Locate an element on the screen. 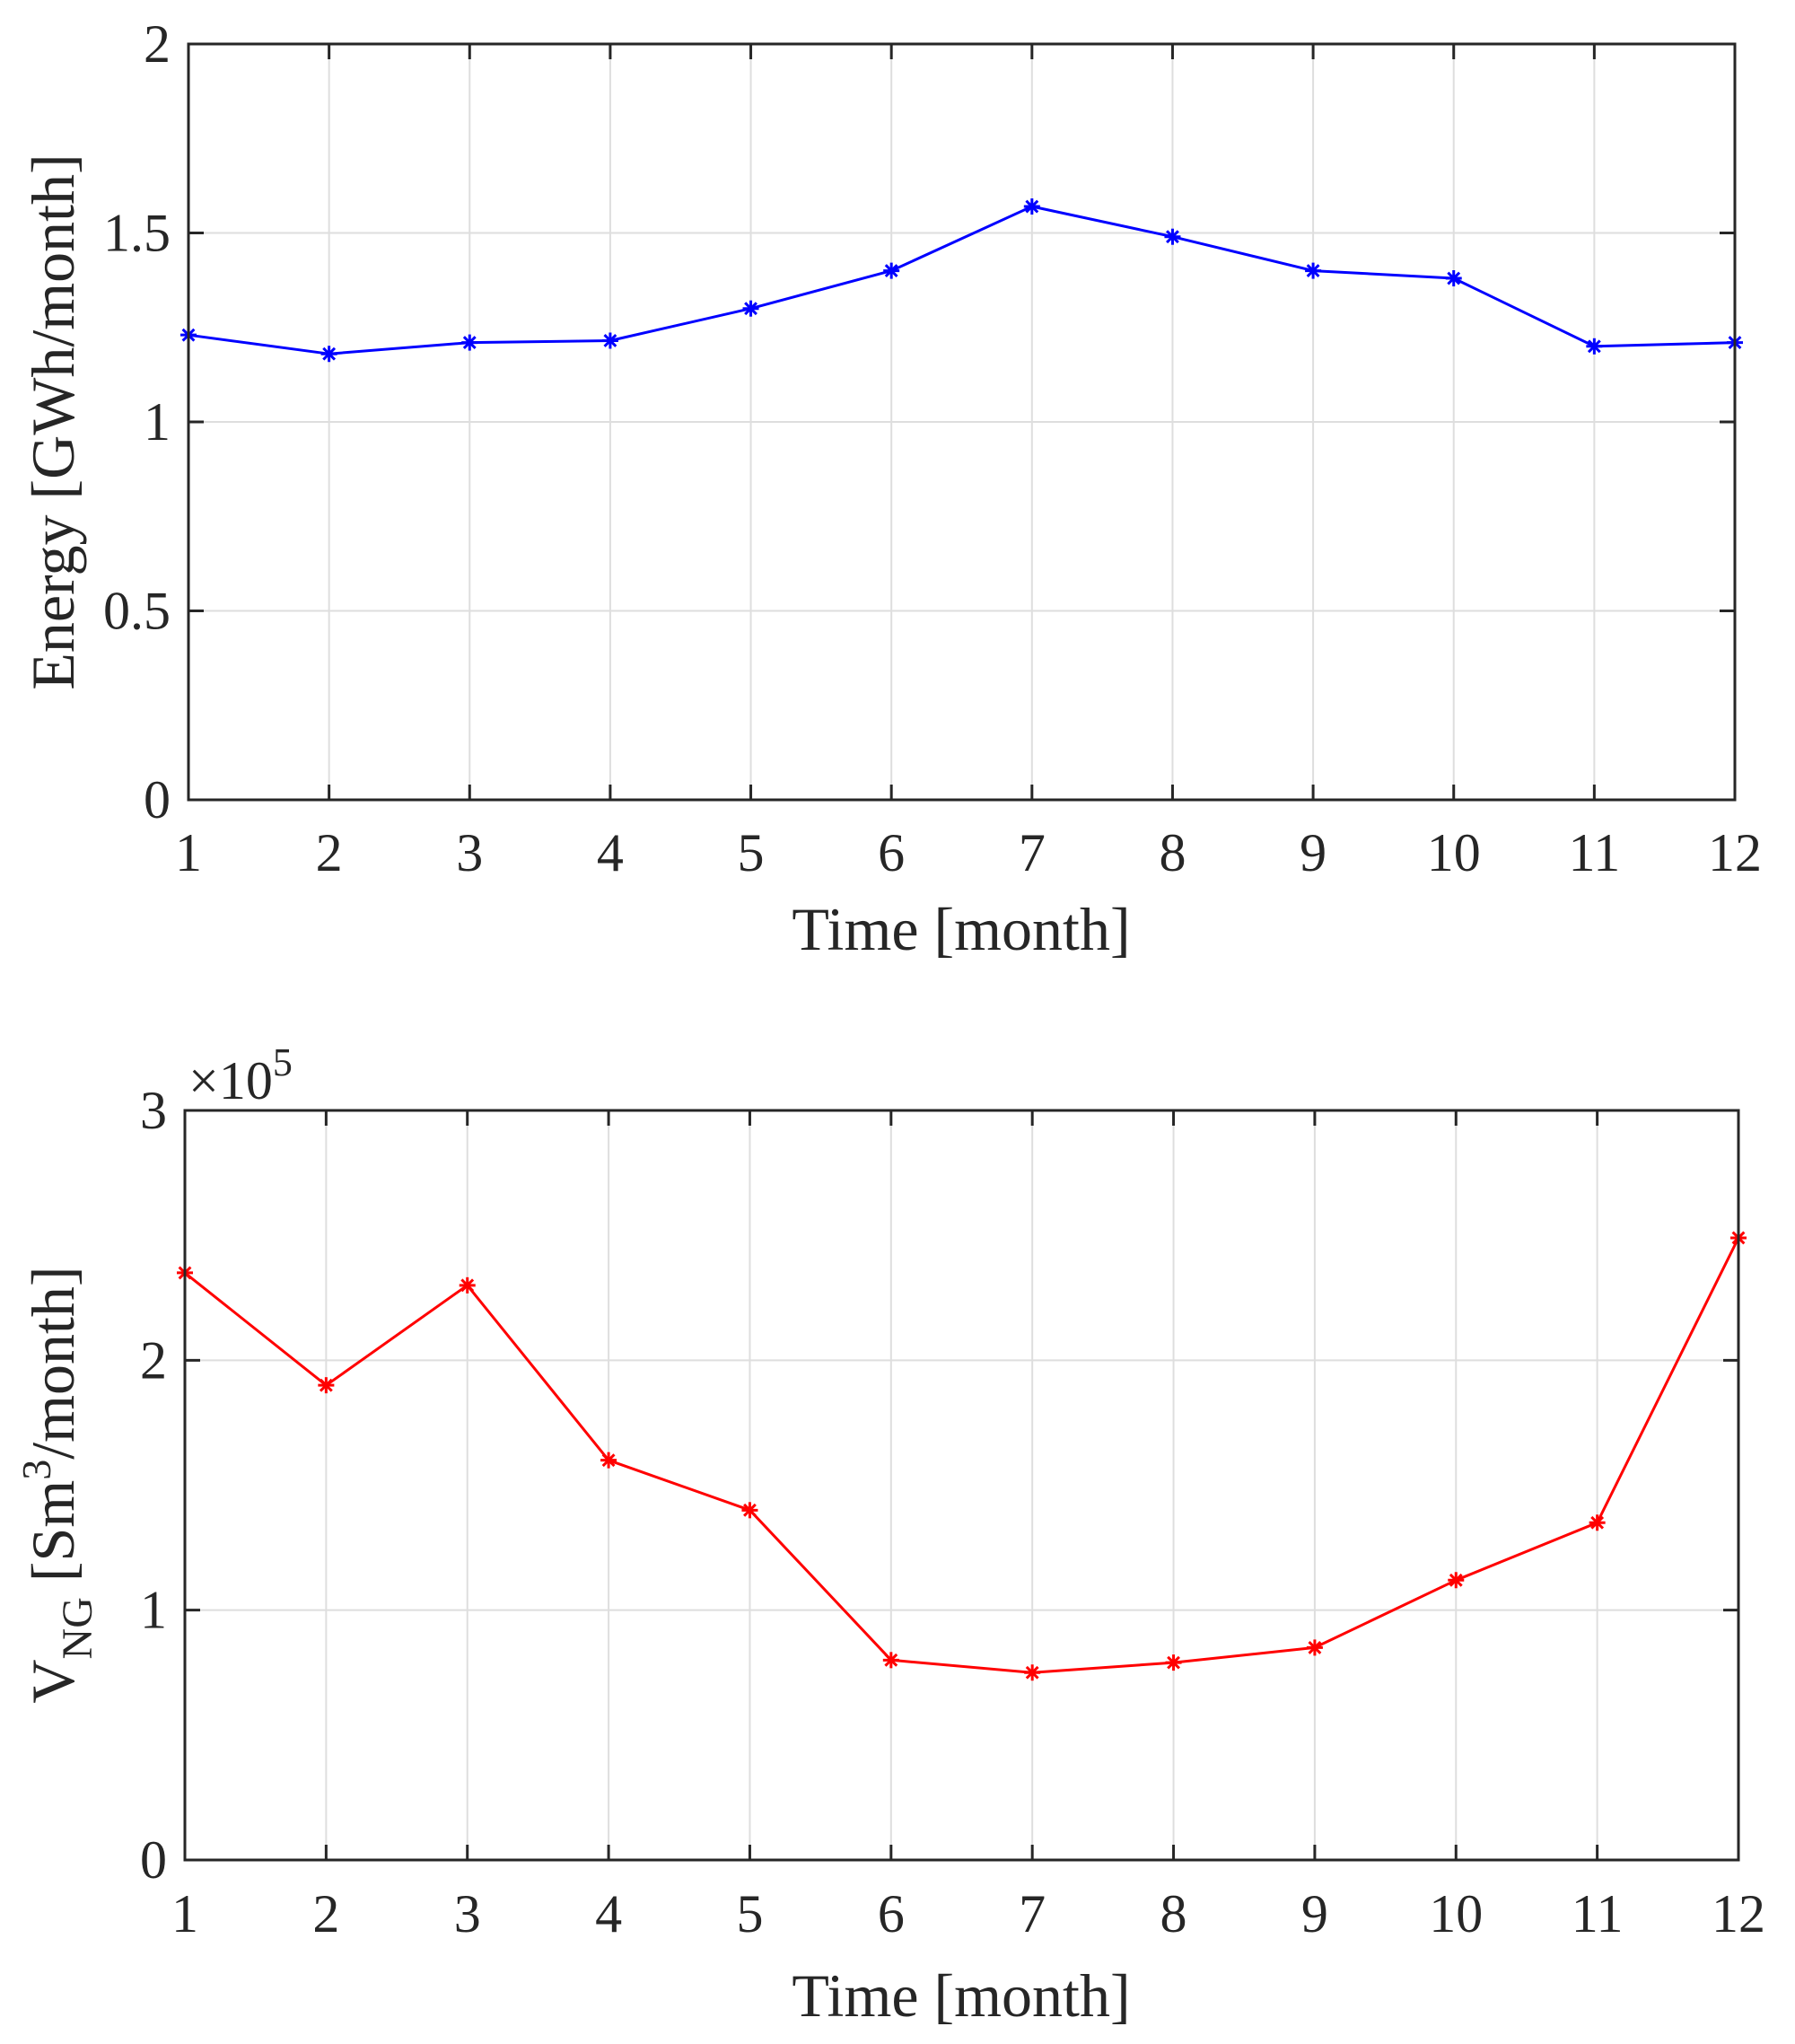 This screenshot has width=1795, height=2044. vng-exponent-base: ×10 is located at coordinates (230, 1080).